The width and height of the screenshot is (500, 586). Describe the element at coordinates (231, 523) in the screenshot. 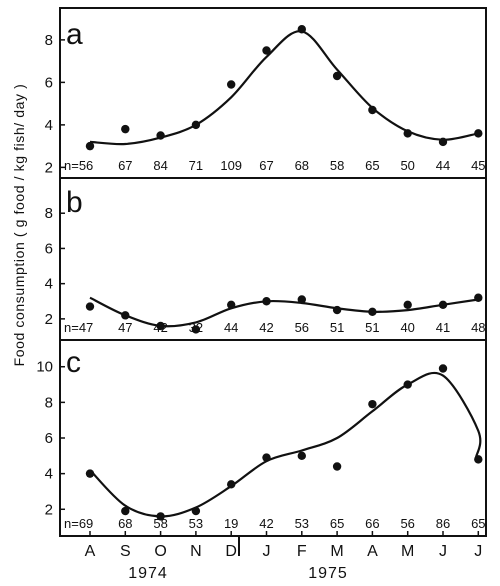

I see `sample-size-label: 19` at that location.